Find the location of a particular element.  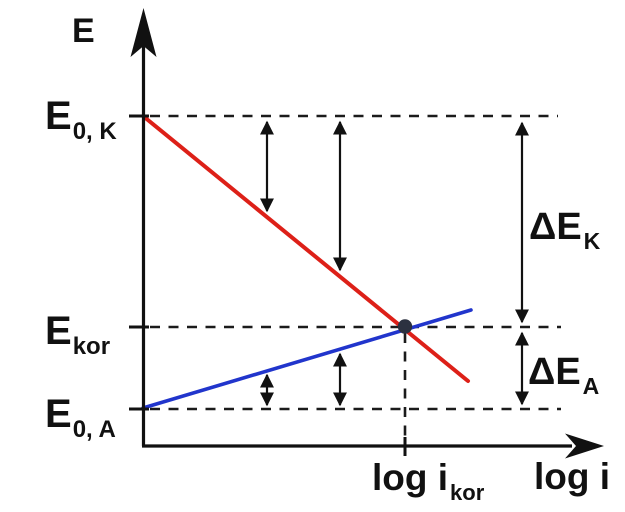

y-axis-title: E is located at coordinates (83, 31).